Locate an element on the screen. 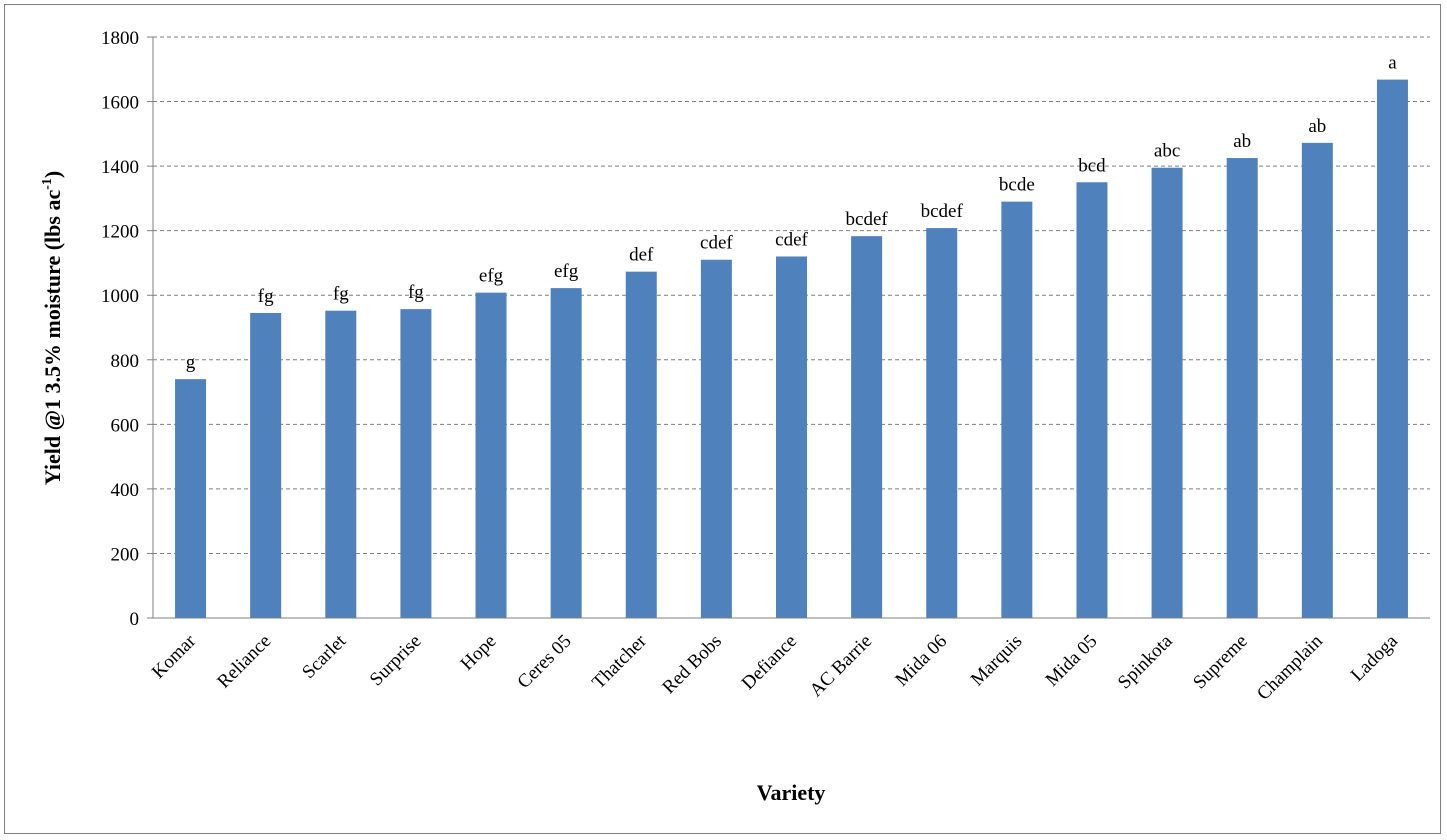 This screenshot has width=1447, height=840. category-label: Supreme is located at coordinates (1220, 662).